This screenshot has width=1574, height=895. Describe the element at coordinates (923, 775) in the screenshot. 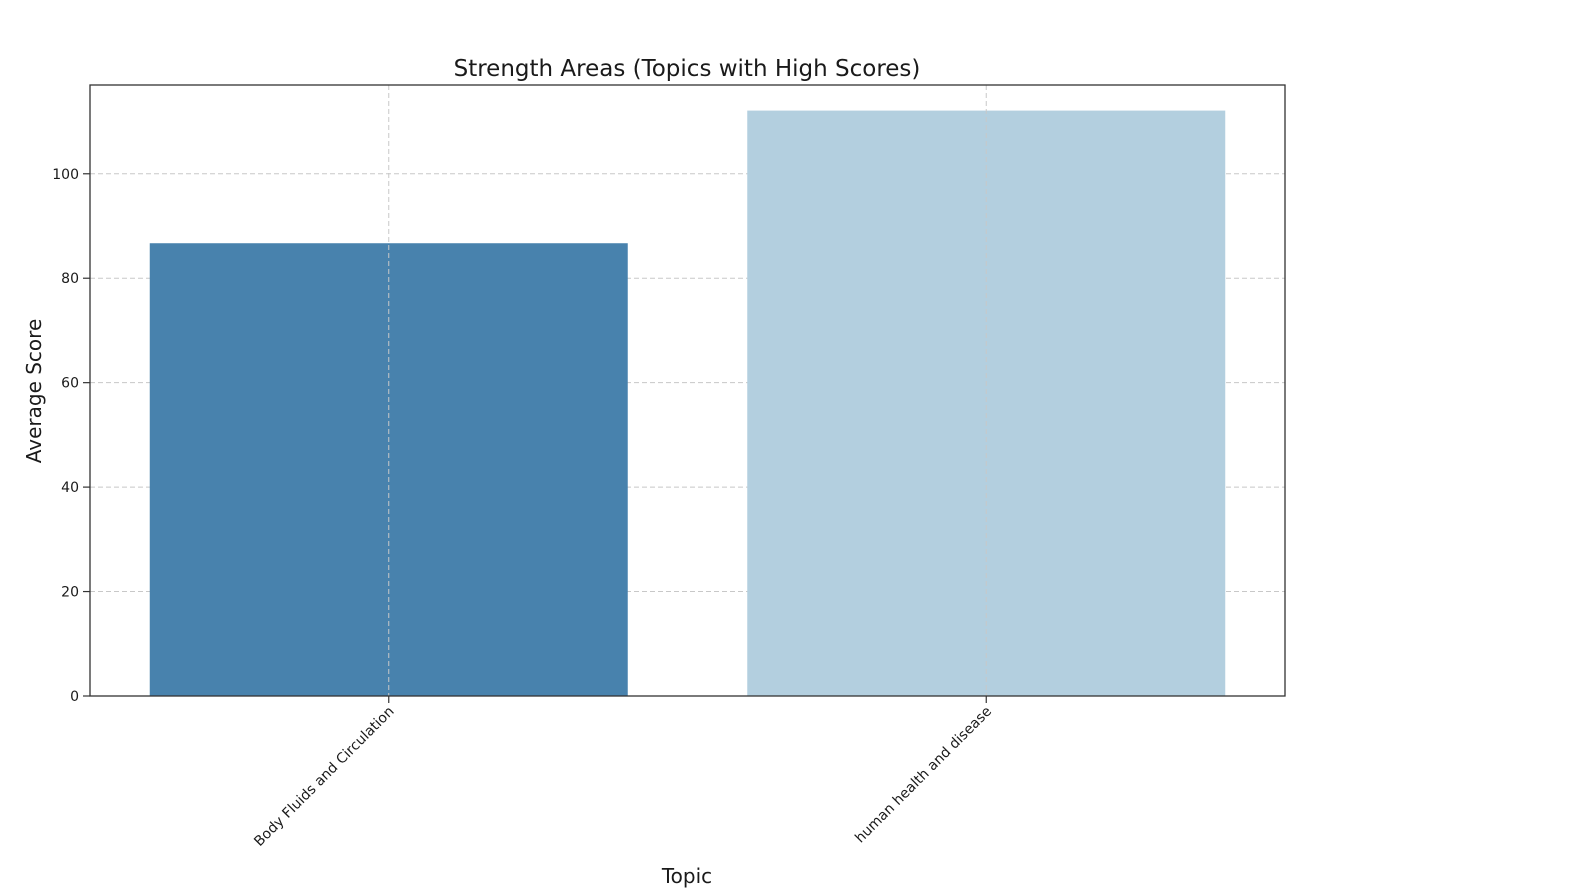

I see `x-tick-label: human health and disease` at that location.